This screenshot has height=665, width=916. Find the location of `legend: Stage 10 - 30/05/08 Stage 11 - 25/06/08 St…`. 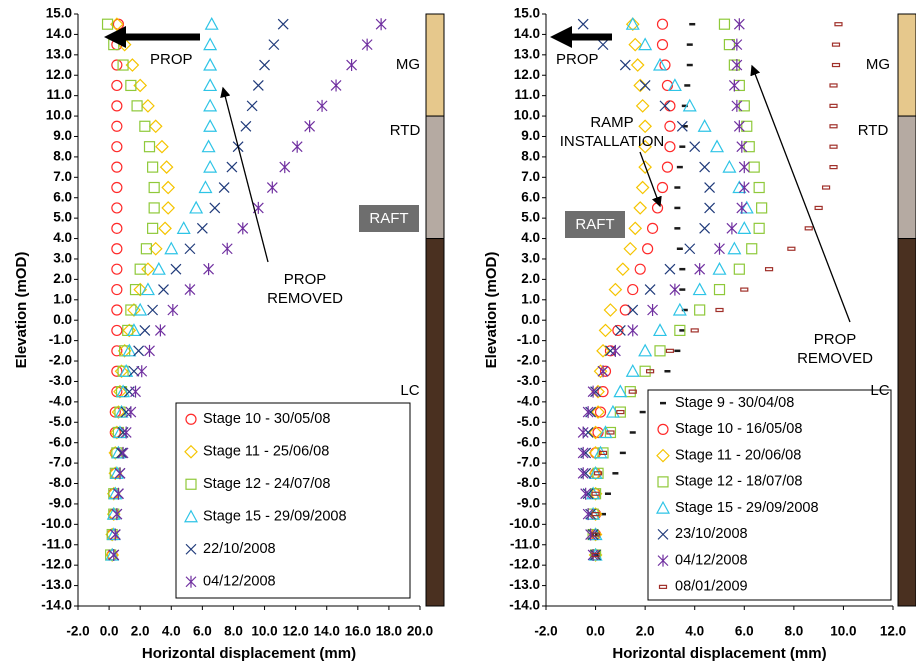

legend: Stage 10 - 30/05/08 Stage 11 - 25/06/08 St… is located at coordinates (293, 500).